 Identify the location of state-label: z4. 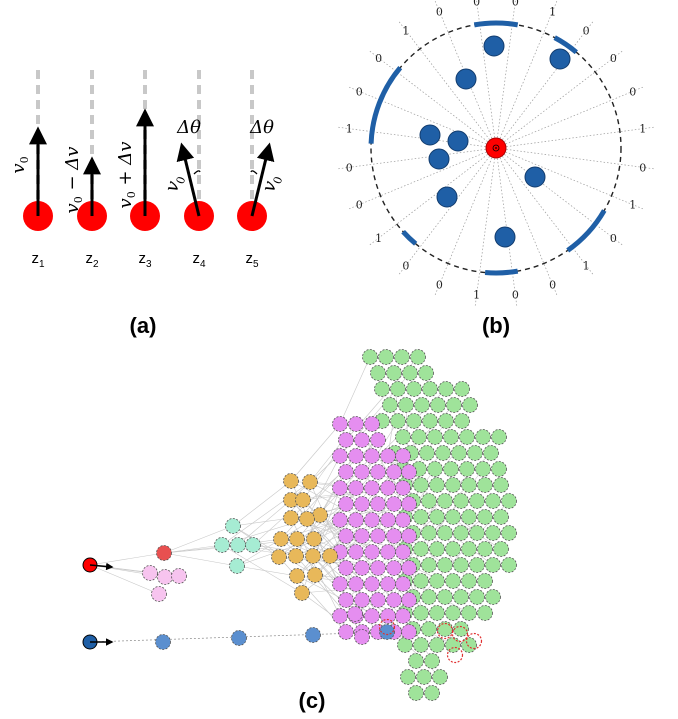
(199, 260).